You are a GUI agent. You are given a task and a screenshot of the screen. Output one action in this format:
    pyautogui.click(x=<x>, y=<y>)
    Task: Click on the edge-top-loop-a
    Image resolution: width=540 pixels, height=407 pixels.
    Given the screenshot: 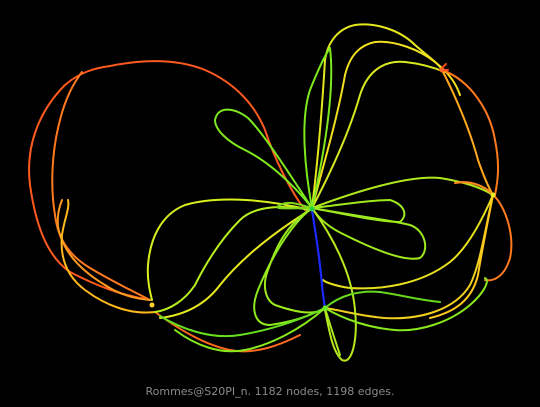 What is the action you would take?
    pyautogui.click(x=377, y=116)
    